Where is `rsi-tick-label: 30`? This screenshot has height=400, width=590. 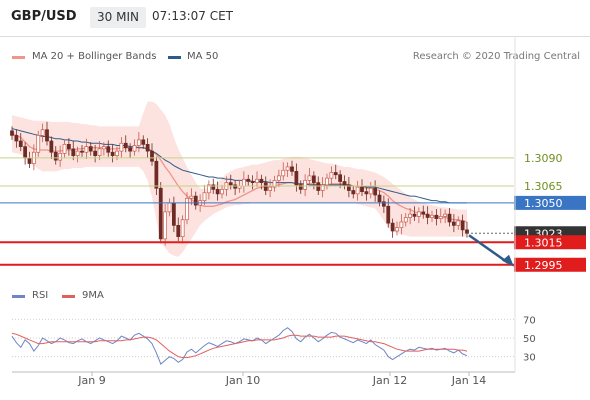 rsi-tick-label: 30 is located at coordinates (529, 358).